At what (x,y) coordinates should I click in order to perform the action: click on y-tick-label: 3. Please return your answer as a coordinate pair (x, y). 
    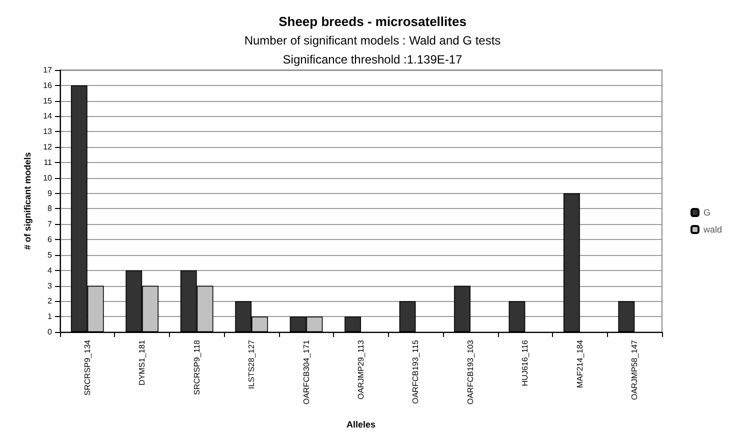
    Looking at the image, I should click on (50, 285).